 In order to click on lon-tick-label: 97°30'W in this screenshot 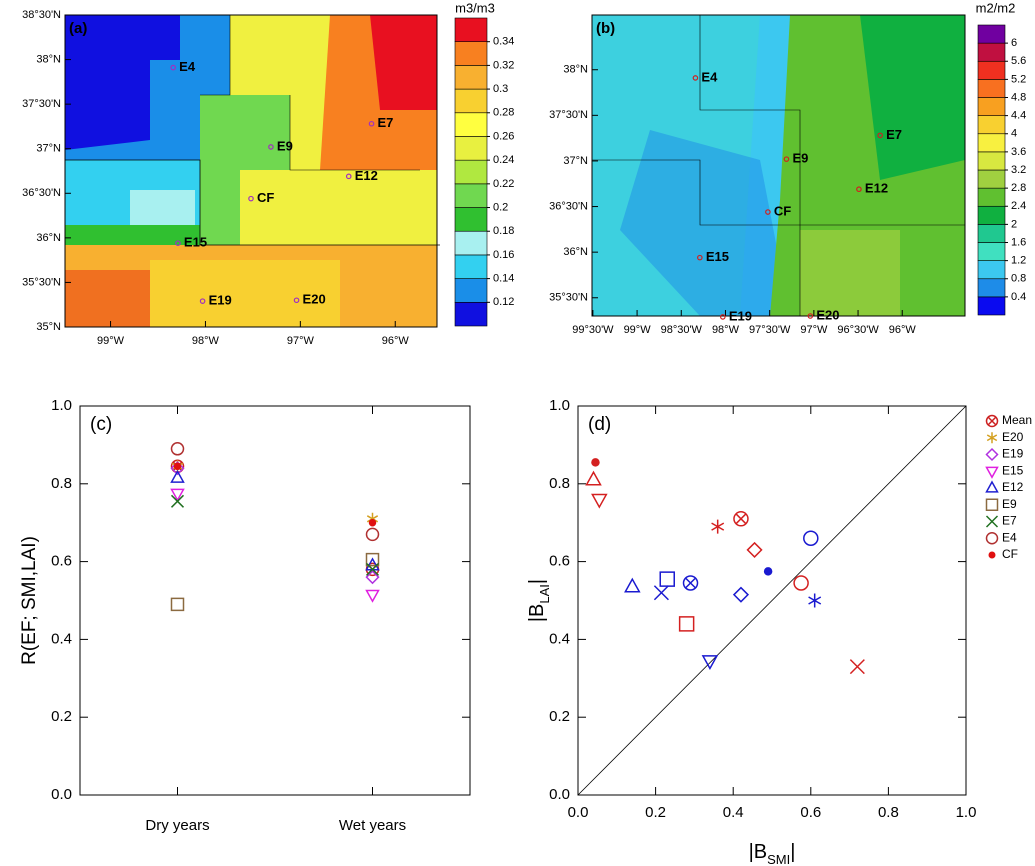, I will do `click(770, 330)`.